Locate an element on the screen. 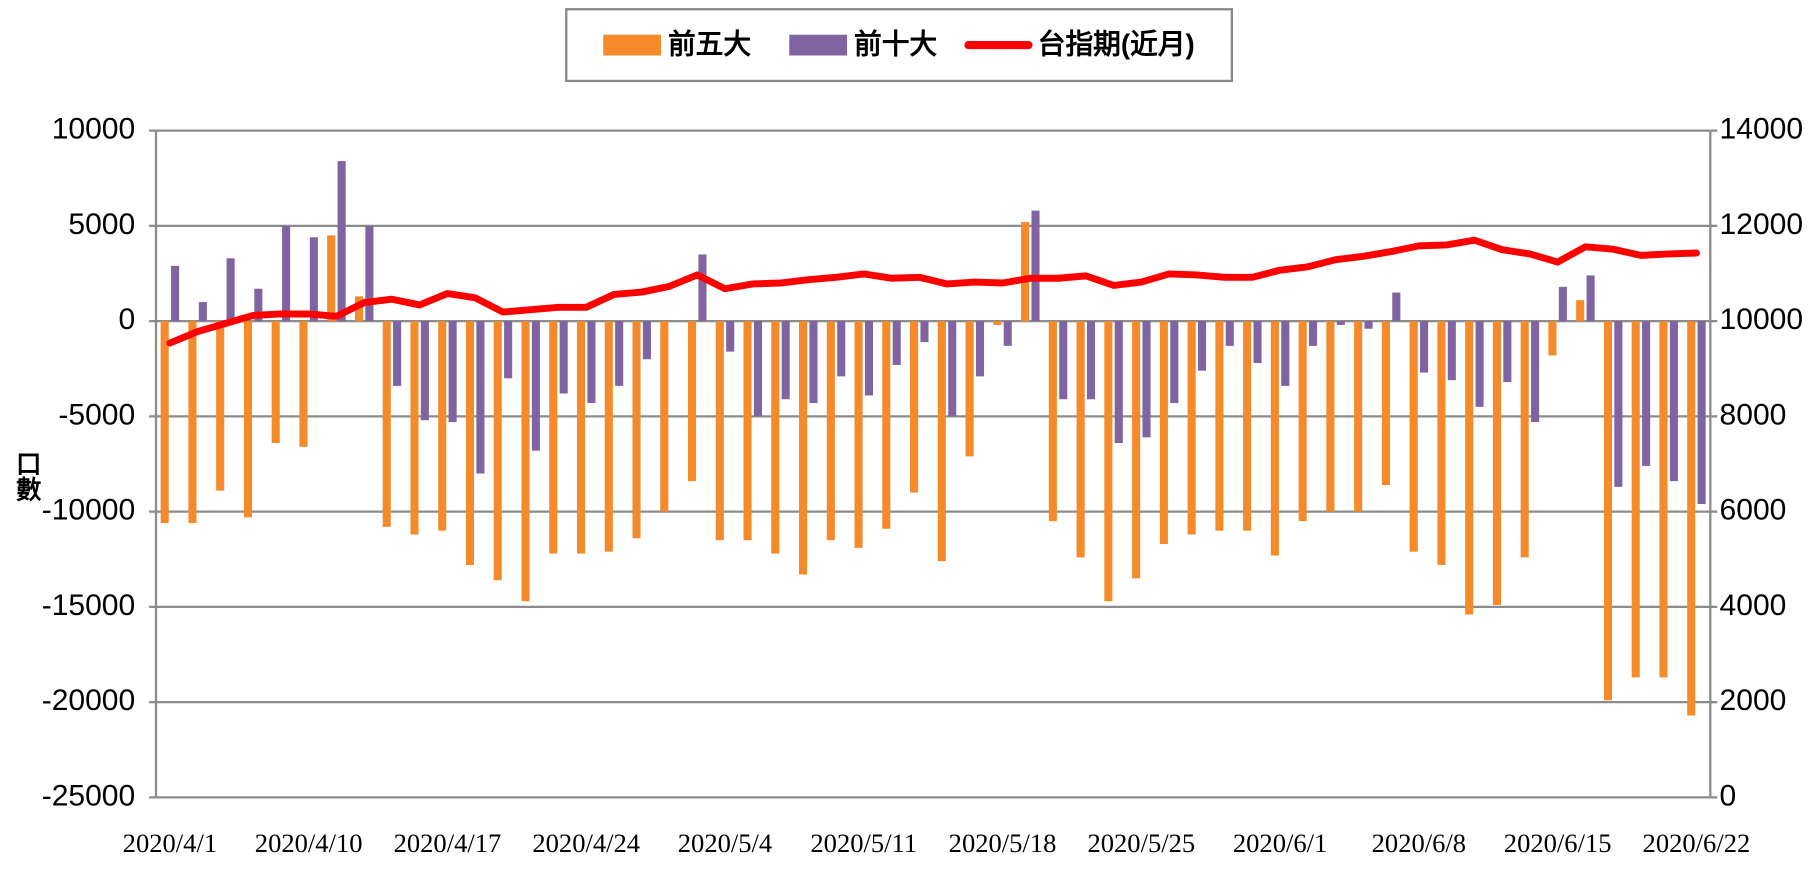 The image size is (1812, 876). y-tick-label: 5000 is located at coordinates (101, 224).